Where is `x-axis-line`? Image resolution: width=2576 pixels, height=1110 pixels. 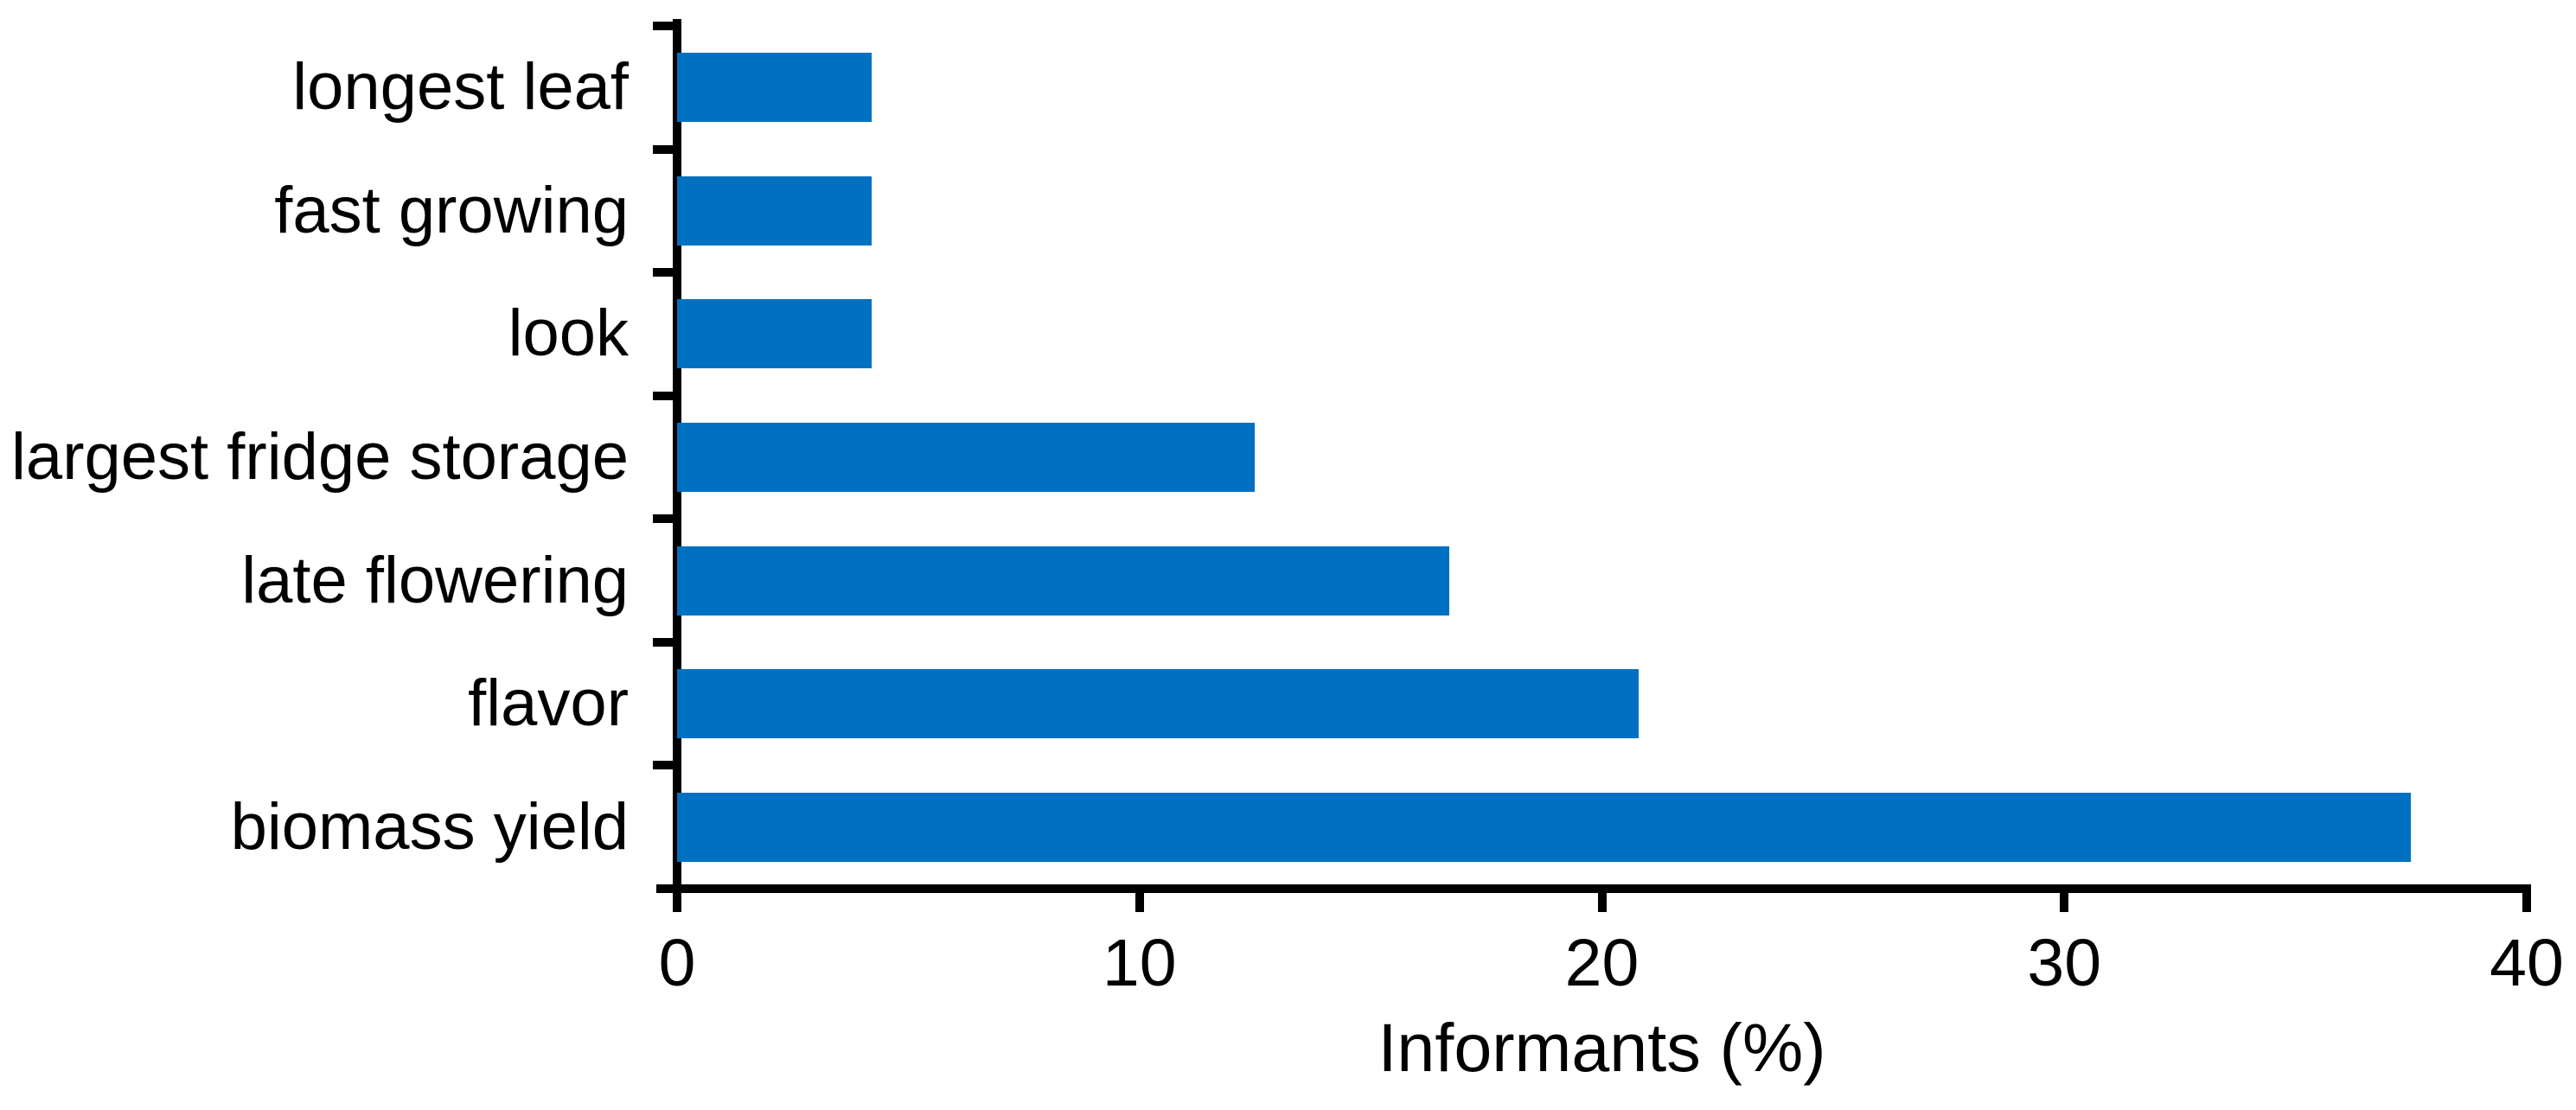 x-axis-line is located at coordinates (1594, 889).